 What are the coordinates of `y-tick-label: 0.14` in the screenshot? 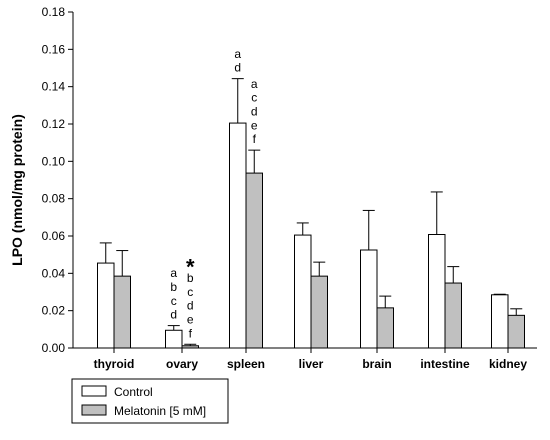 It's located at (54, 87).